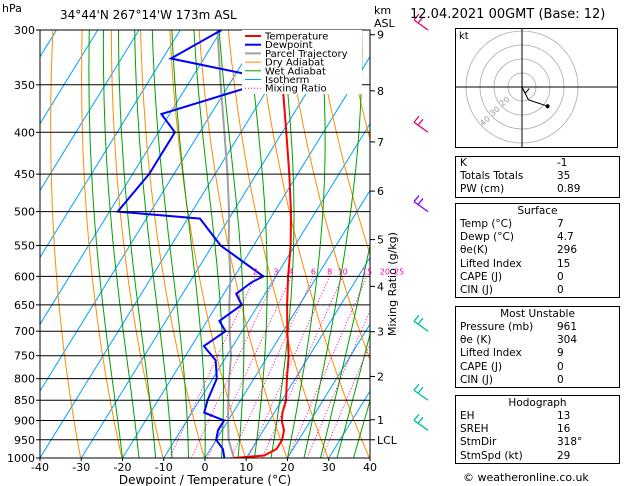  Describe the element at coordinates (313, 271) in the screenshot. I see `mixing-ratio-label: 6` at that location.